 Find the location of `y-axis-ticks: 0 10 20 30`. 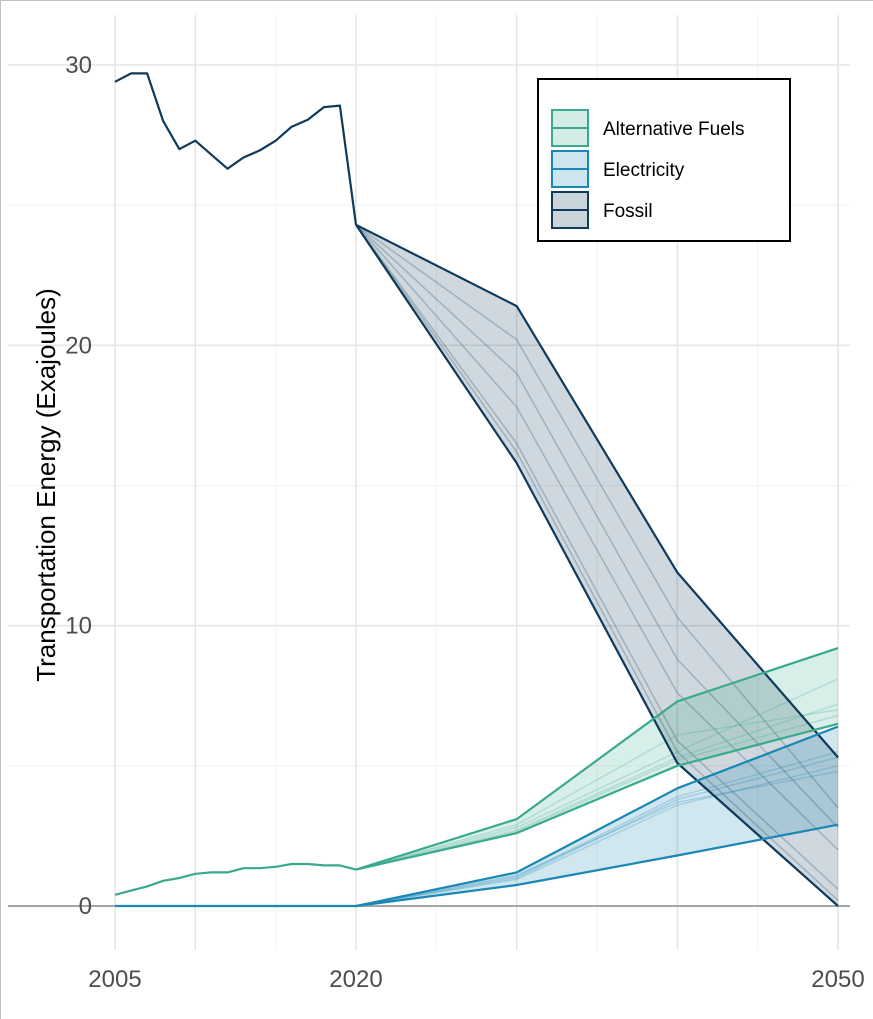

y-axis-ticks: 0 10 20 30 is located at coordinates (78, 486).